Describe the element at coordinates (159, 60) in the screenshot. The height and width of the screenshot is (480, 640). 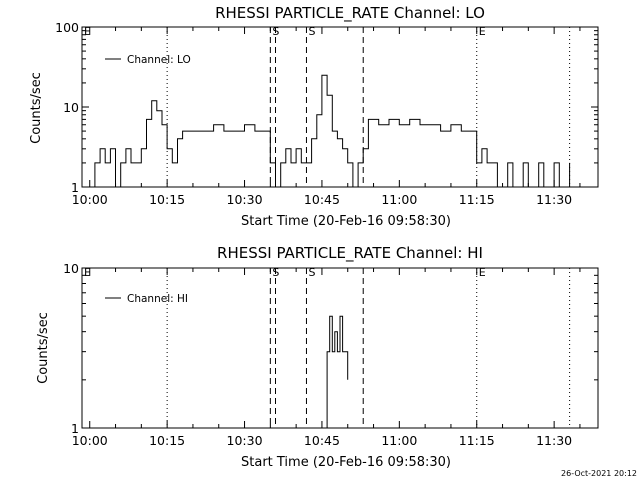
I see `legend-entry-lo: Channel: LO` at that location.